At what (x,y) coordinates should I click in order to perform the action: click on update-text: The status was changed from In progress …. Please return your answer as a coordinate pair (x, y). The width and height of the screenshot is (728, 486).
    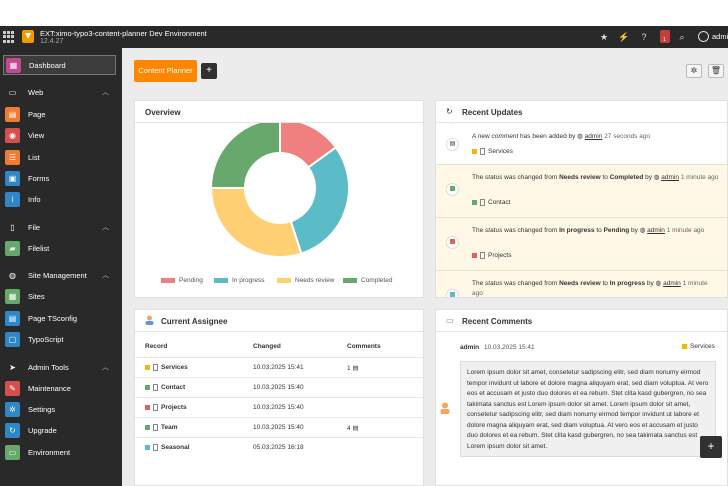
    Looking at the image, I should click on (588, 230).